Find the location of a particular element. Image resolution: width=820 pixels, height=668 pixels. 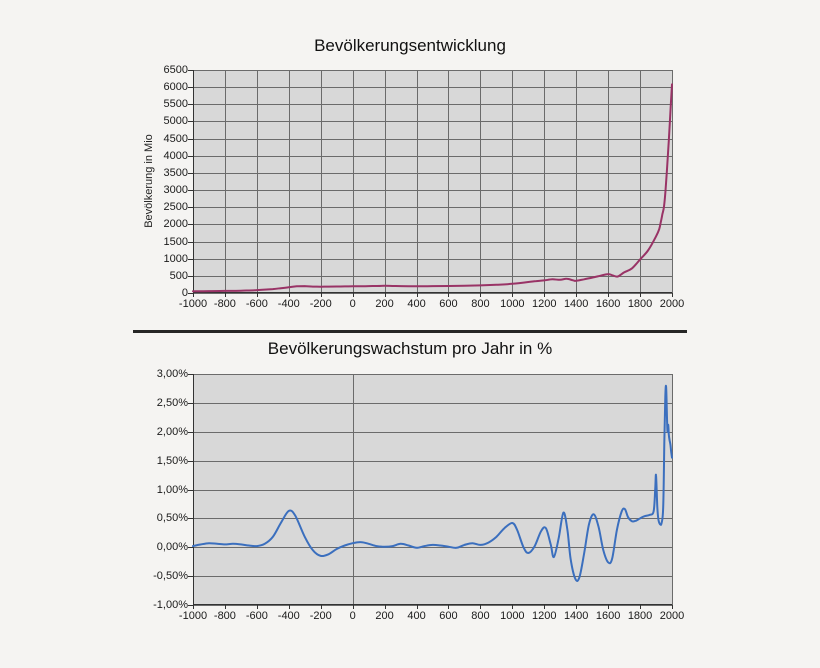

y-tick-label: 2500 is located at coordinates (175, 207).